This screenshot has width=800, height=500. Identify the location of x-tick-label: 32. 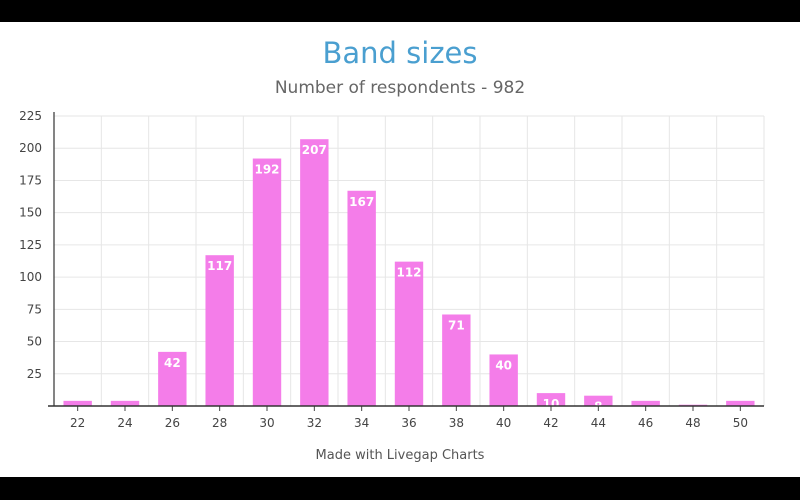
(314, 423).